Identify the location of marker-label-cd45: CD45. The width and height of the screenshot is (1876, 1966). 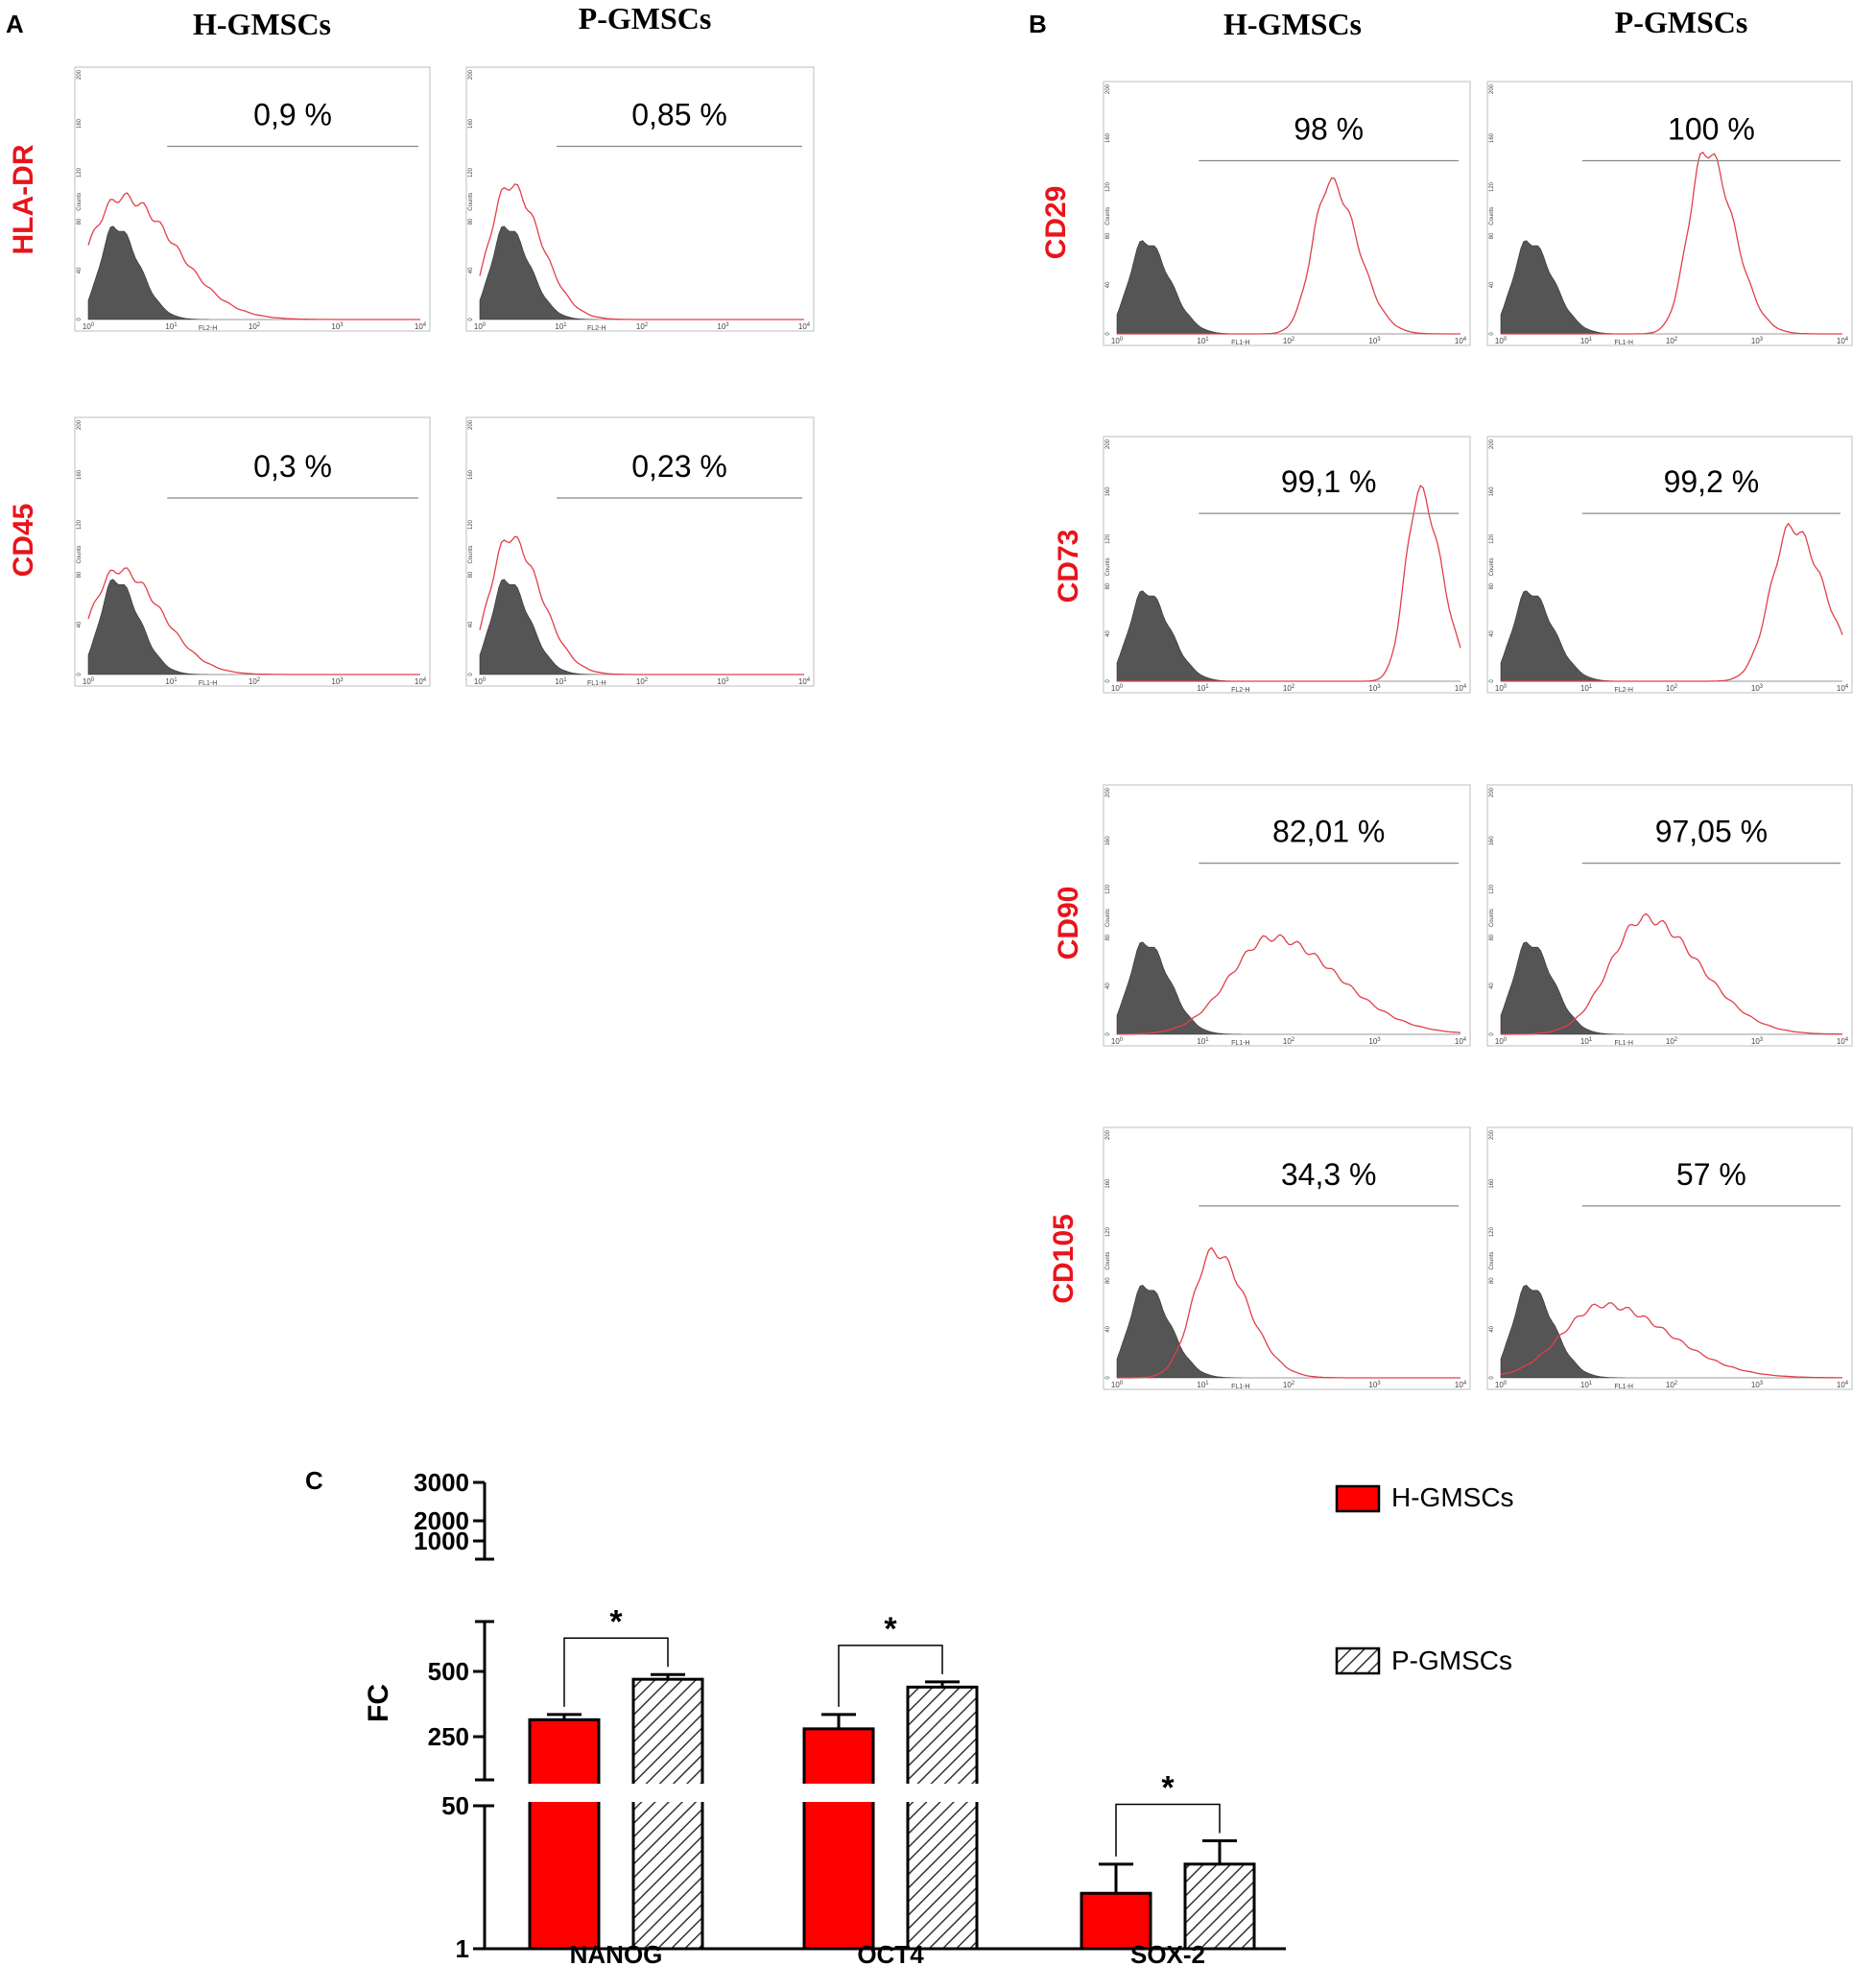
(23, 541).